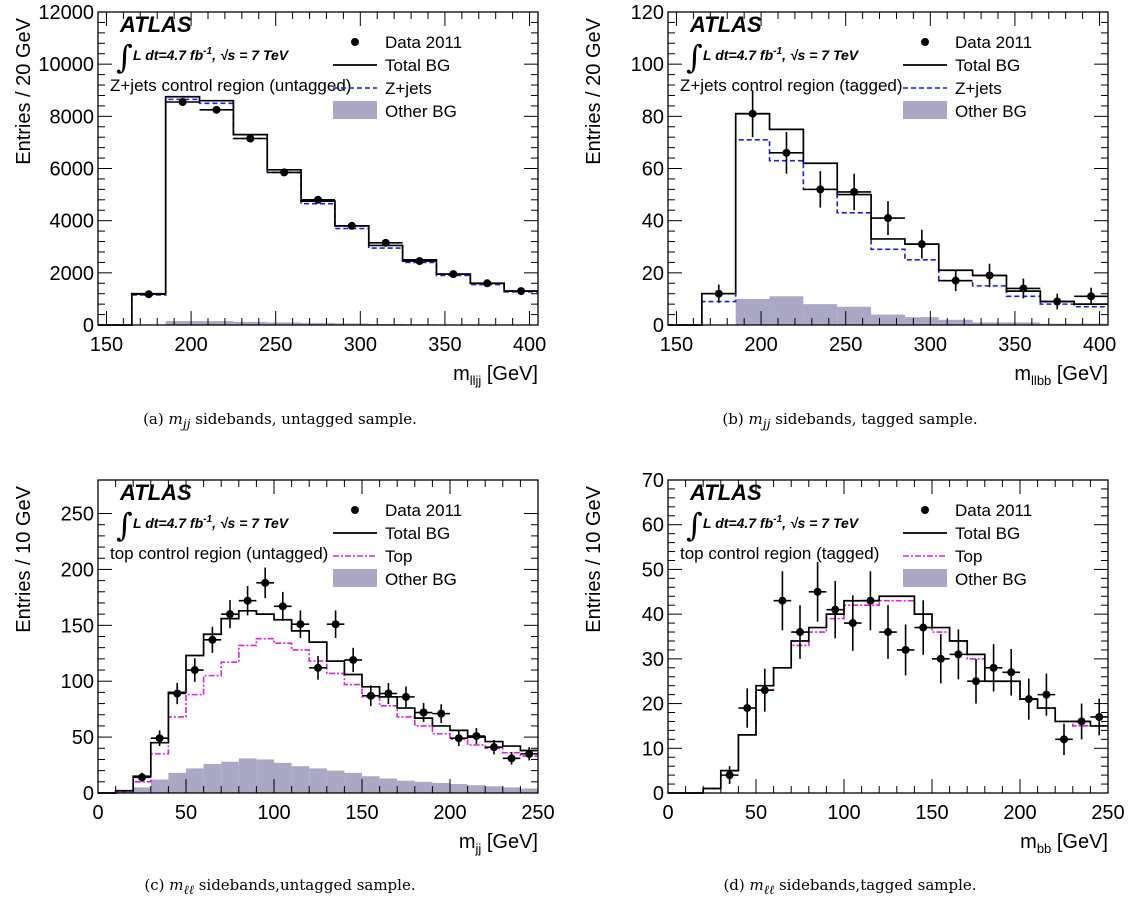  Describe the element at coordinates (968, 556) in the screenshot. I see `legend-label: Top` at that location.